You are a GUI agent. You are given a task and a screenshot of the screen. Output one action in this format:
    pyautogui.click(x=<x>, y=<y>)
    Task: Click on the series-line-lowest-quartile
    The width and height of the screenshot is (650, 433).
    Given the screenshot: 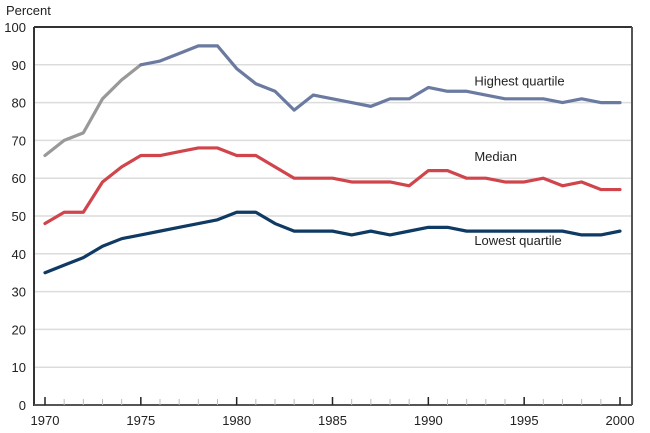 What is the action you would take?
    pyautogui.click(x=332, y=242)
    